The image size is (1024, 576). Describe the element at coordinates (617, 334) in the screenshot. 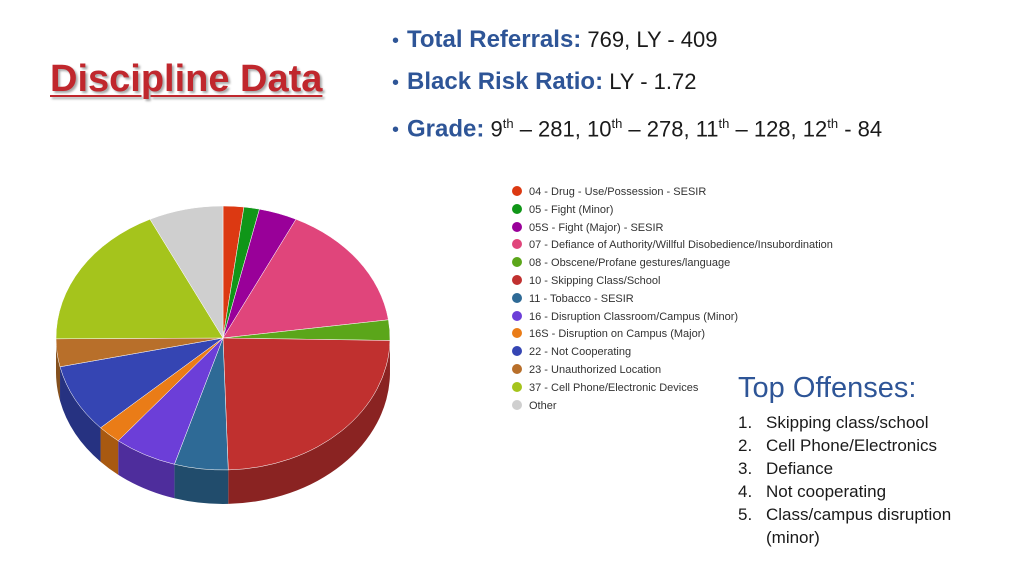

I see `legend-label: 16S - Disruption on Campus (Major)` at that location.